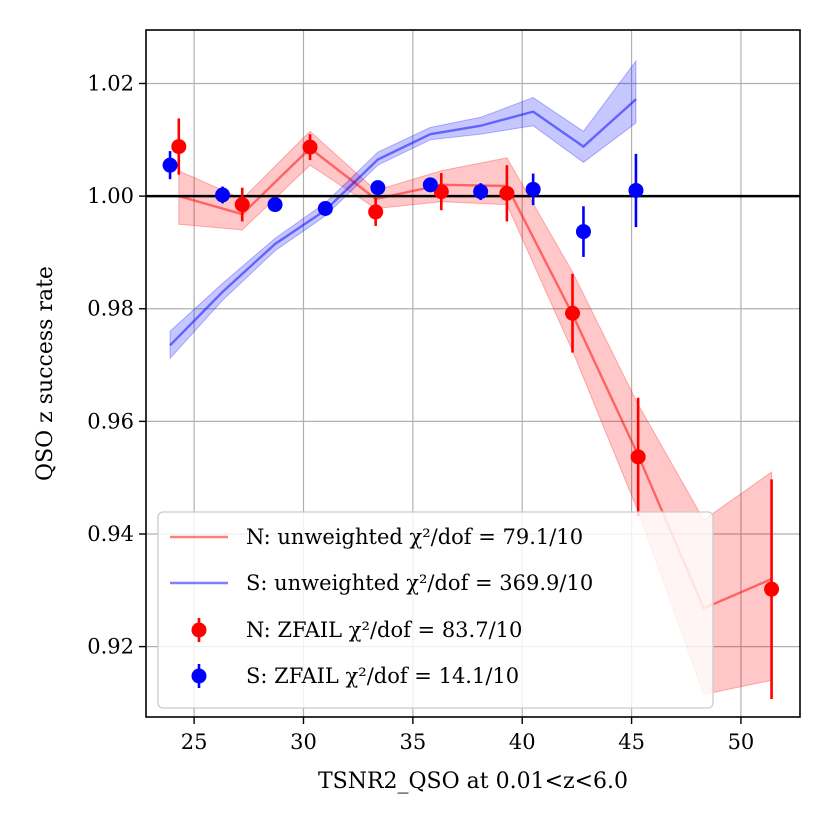 The height and width of the screenshot is (830, 830). What do you see at coordinates (199, 630) in the screenshot?
I see `n-zfail-legend-swatch-dot` at bounding box center [199, 630].